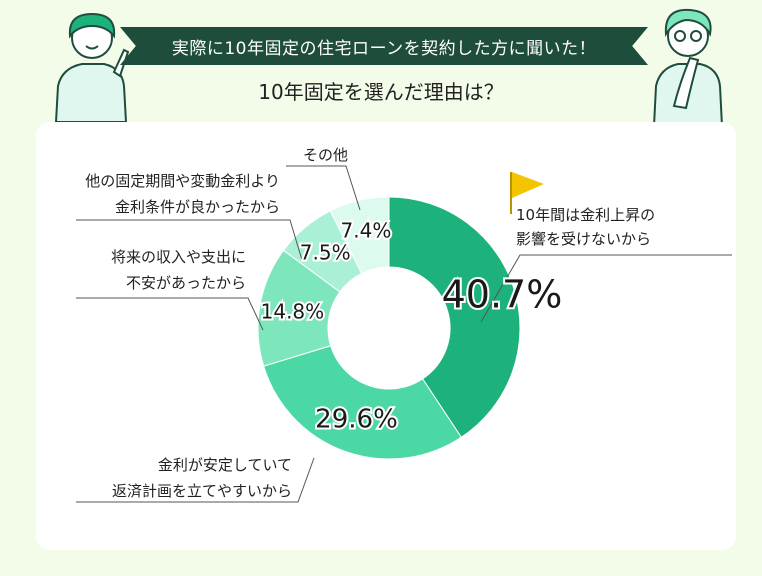 This screenshot has height=576, width=762. I want to click on category-label-4-line-1: 他の固定期間や変動金利より, so click(182, 181).